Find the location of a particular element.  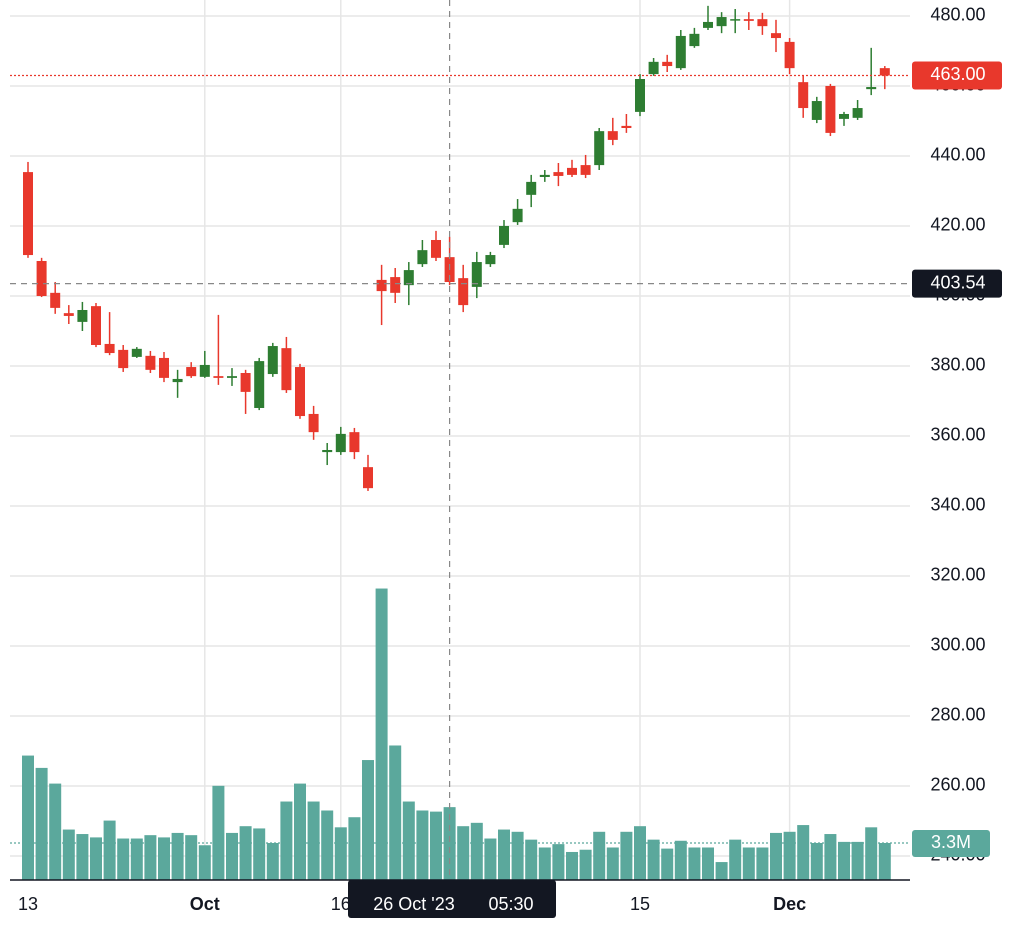

y-tick-label: 300.00 is located at coordinates (957, 645).